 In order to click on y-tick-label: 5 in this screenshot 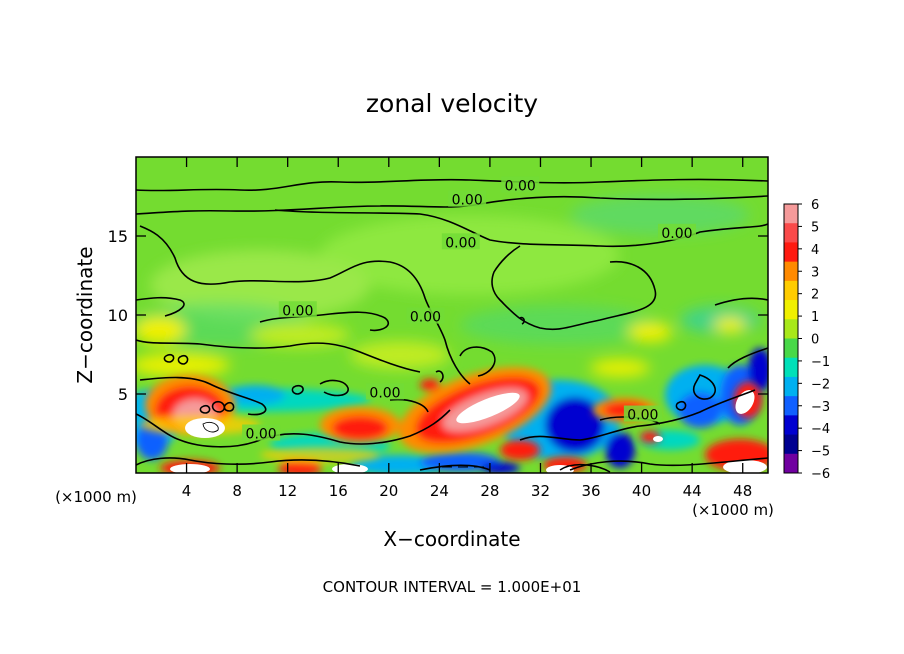, I will do `click(123, 394)`.